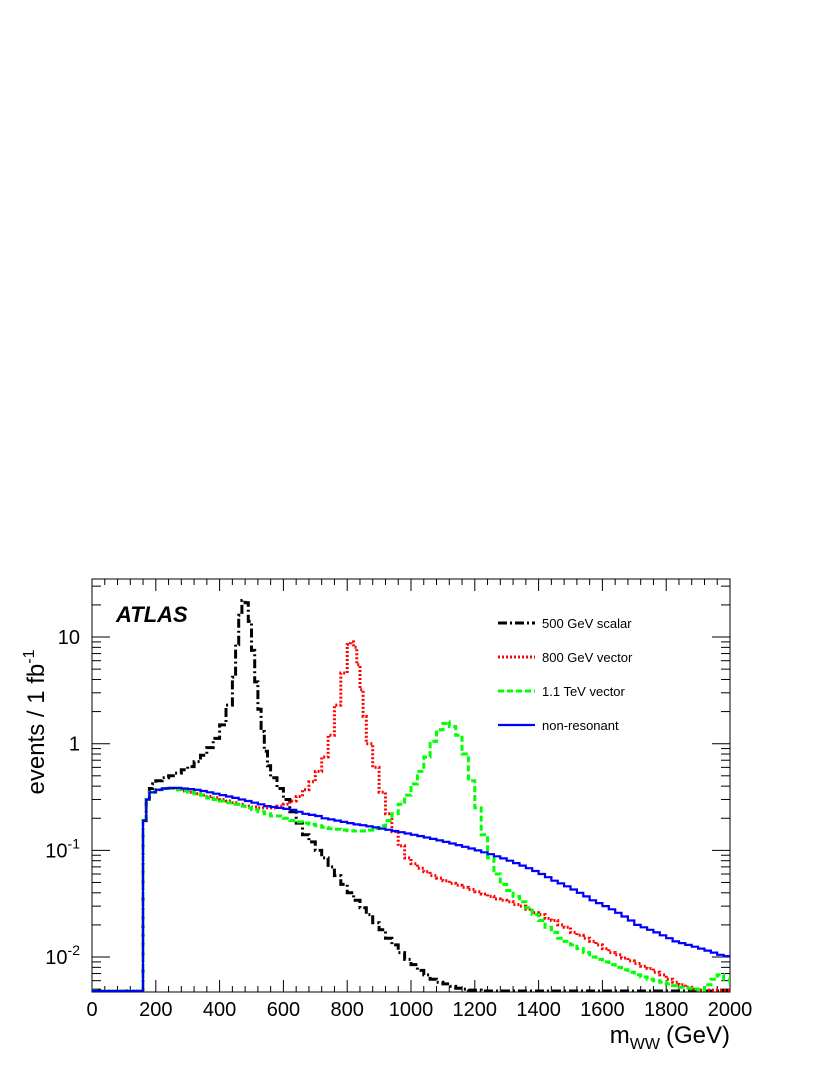  Describe the element at coordinates (698, 1035) in the screenshot. I see `x-axis-title-unit: (GeV)` at that location.